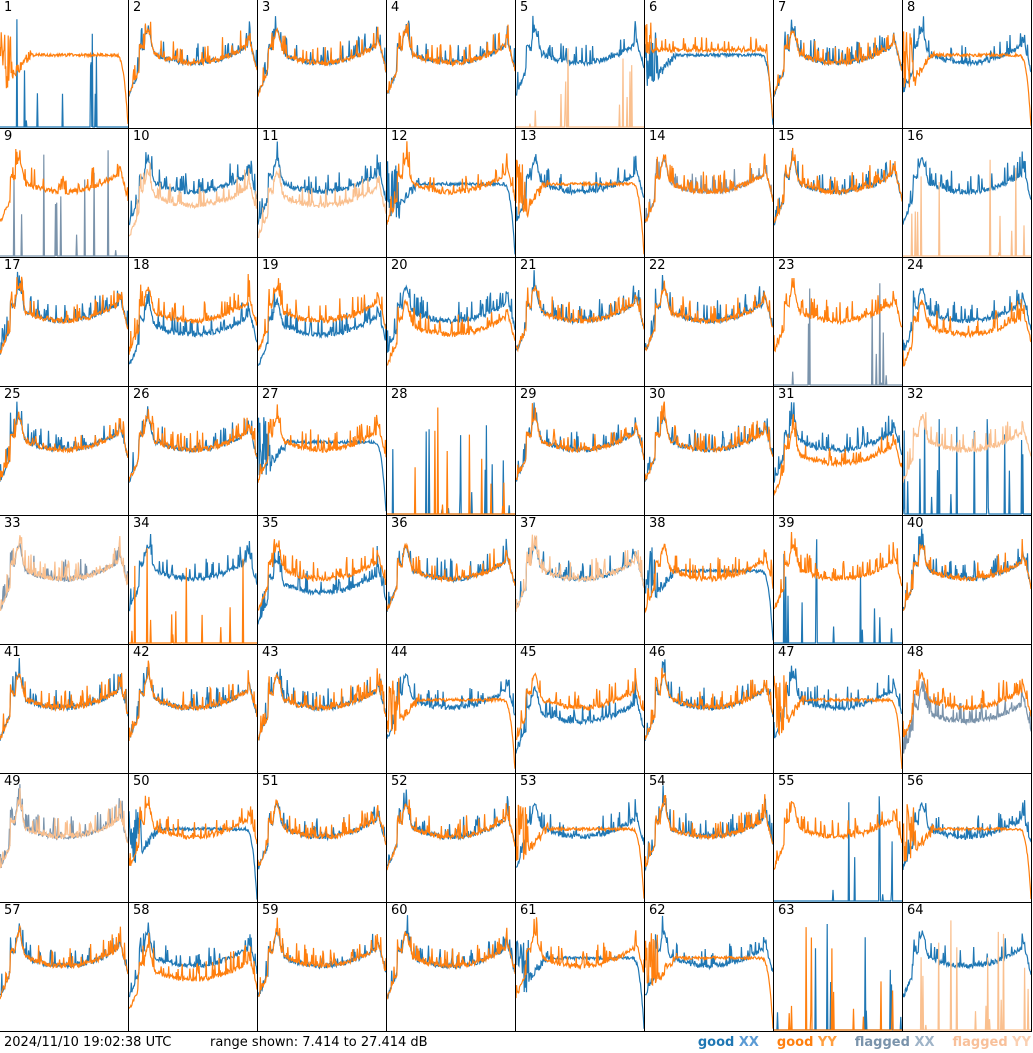 This screenshot has height=1053, width=1033. Describe the element at coordinates (838, 709) in the screenshot. I see `spectrum-panel-47: 47` at that location.